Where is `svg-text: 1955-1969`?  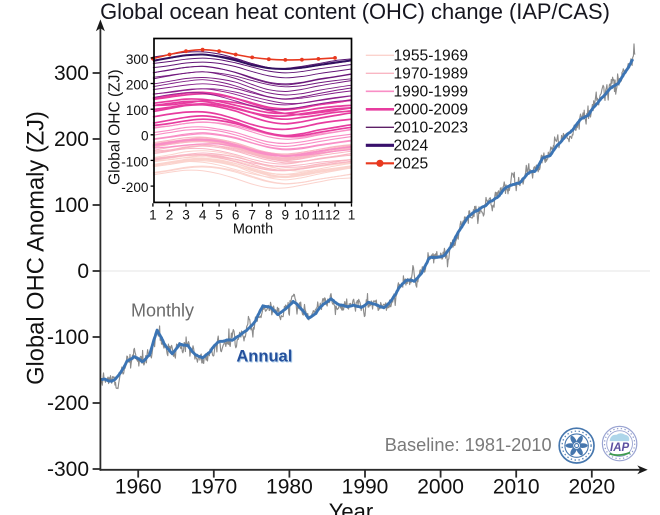
svg-text: 1955-1969 is located at coordinates (431, 56).